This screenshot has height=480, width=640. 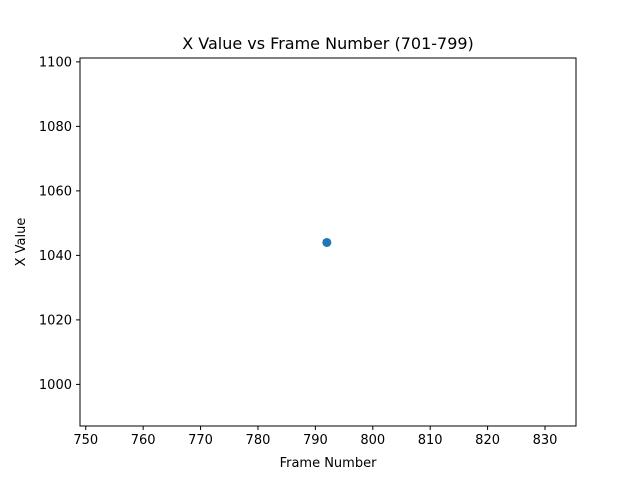 What do you see at coordinates (21, 242) in the screenshot?
I see `y-axis-label: X Value` at bounding box center [21, 242].